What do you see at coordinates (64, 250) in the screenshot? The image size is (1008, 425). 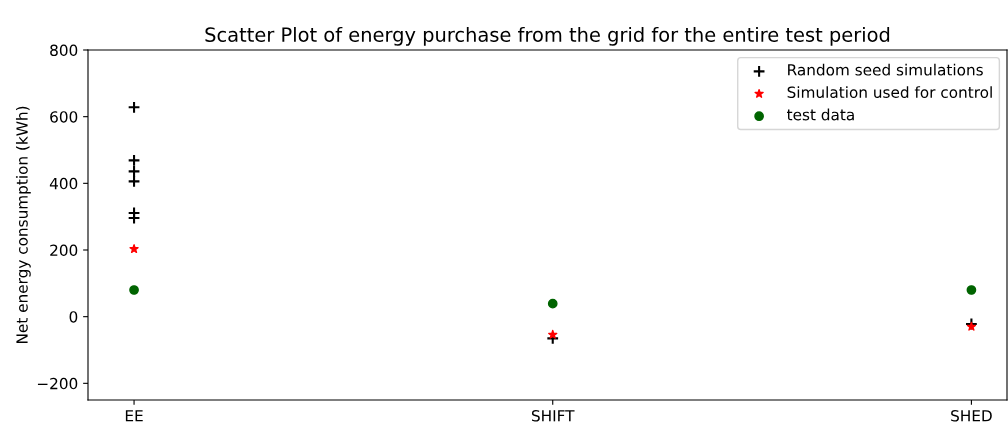 I see `y-tick-label: 200` at bounding box center [64, 250].